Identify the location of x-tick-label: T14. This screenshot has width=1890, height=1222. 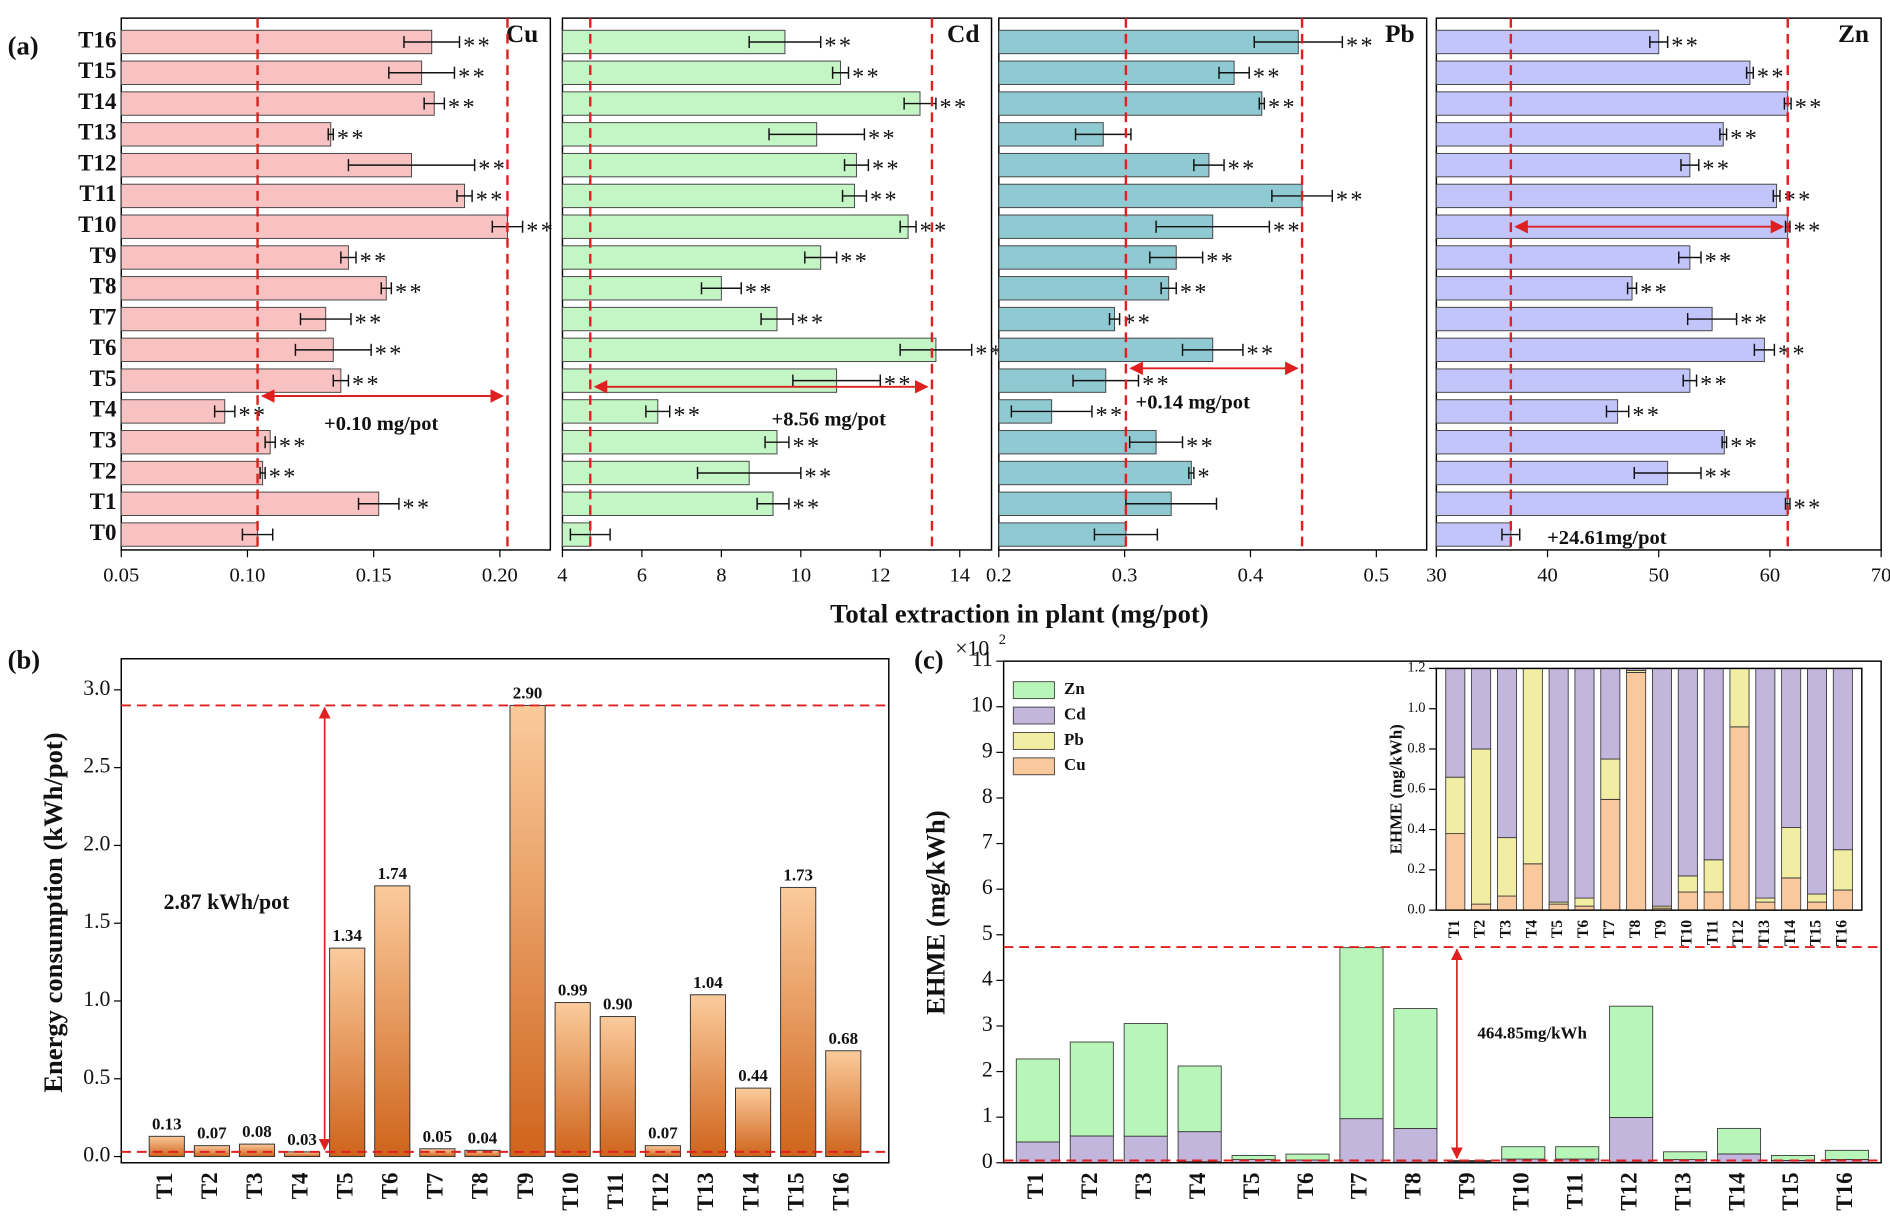
(750, 1191).